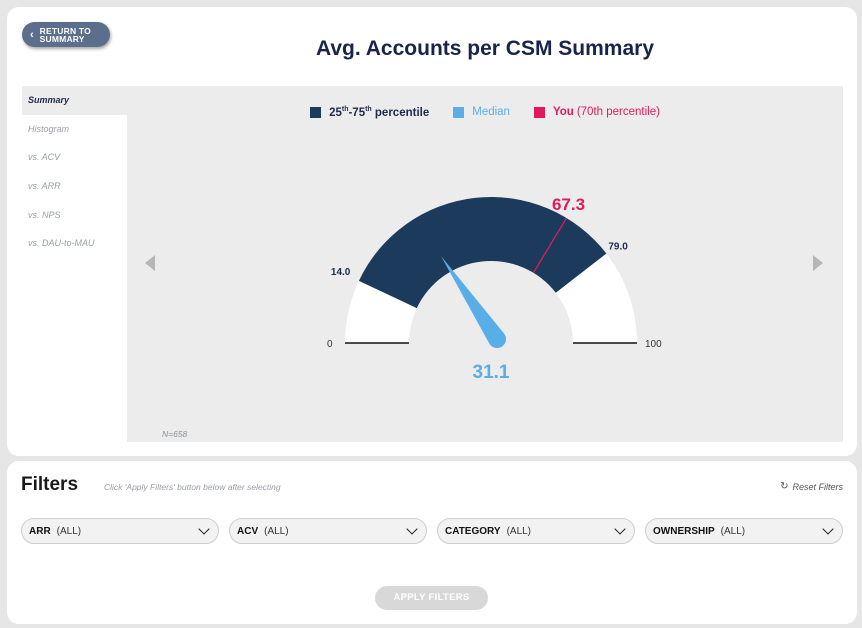 The width and height of the screenshot is (862, 628). What do you see at coordinates (550, 245) in the screenshot?
I see `gauge-you-marker` at bounding box center [550, 245].